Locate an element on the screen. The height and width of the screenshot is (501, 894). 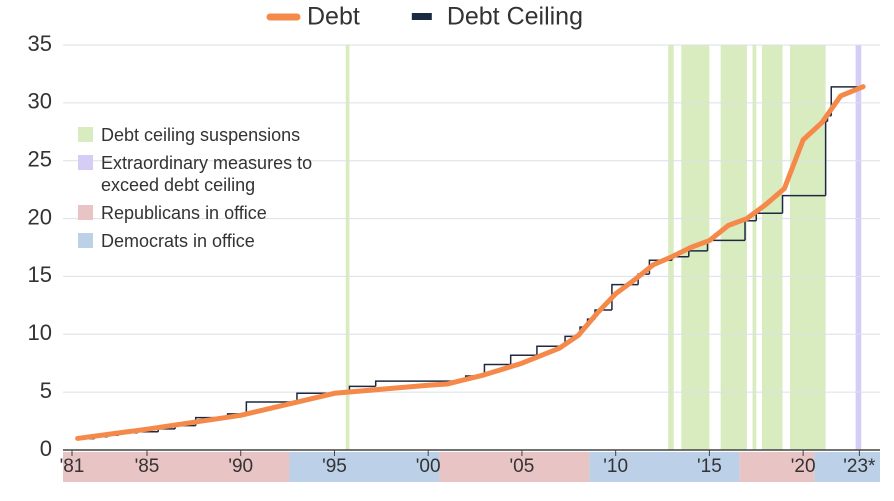
legend-label: Republicans in office is located at coordinates (184, 213).